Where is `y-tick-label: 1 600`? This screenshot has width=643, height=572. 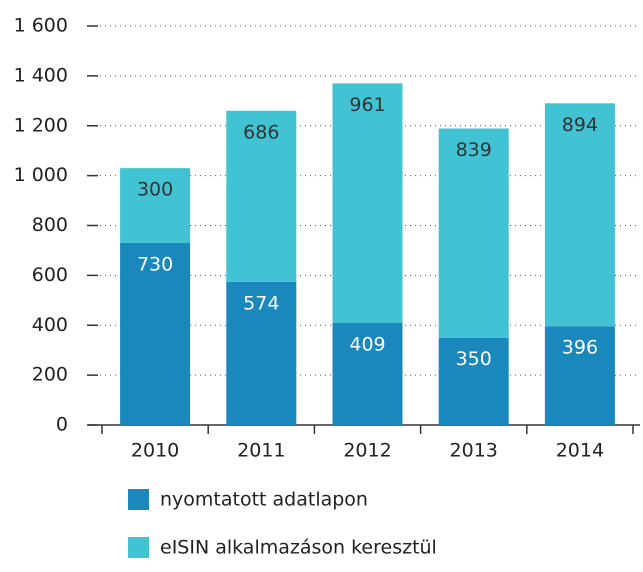 y-tick-label: 1 600 is located at coordinates (41, 26).